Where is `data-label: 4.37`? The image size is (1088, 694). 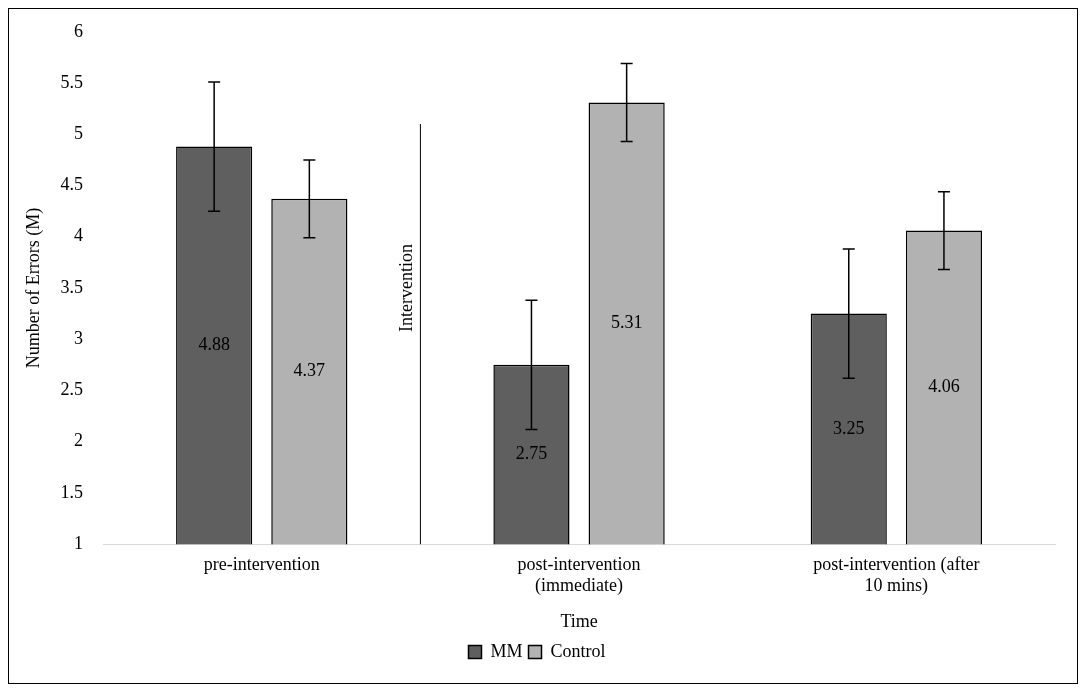
data-label: 4.37 is located at coordinates (309, 370).